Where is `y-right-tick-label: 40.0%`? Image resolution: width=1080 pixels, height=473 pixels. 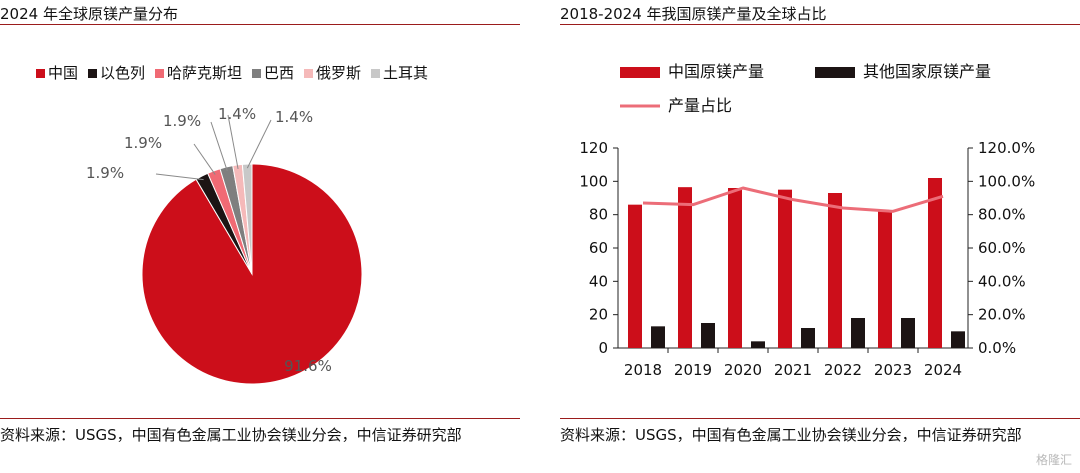 y-right-tick-label: 40.0% is located at coordinates (1002, 281).